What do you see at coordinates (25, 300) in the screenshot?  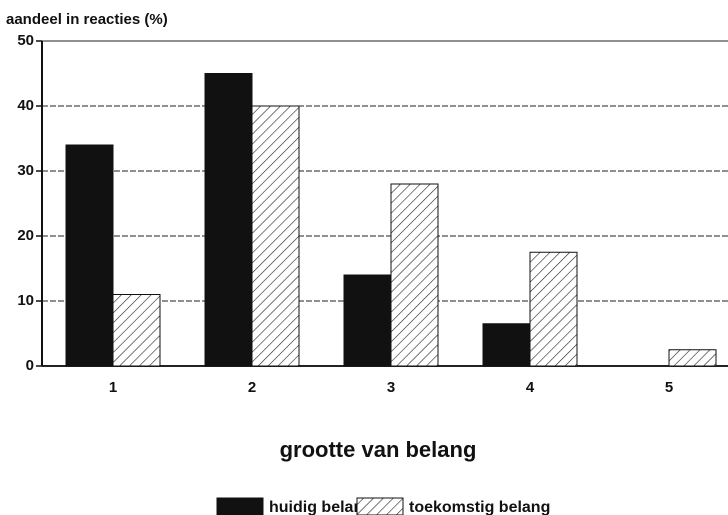 I see `y-tick-label: 10` at bounding box center [25, 300].